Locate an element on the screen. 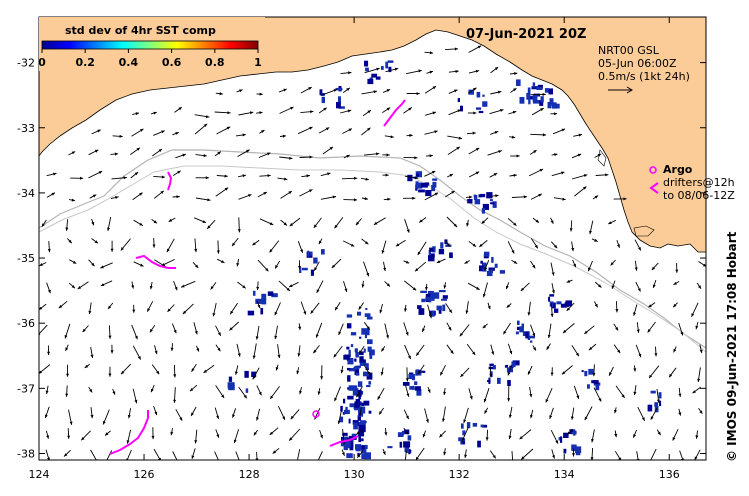 The image size is (749, 496). y-axis-labels: -32 -33 -34 -35 -36 -37 -38 is located at coordinates (26, 259).